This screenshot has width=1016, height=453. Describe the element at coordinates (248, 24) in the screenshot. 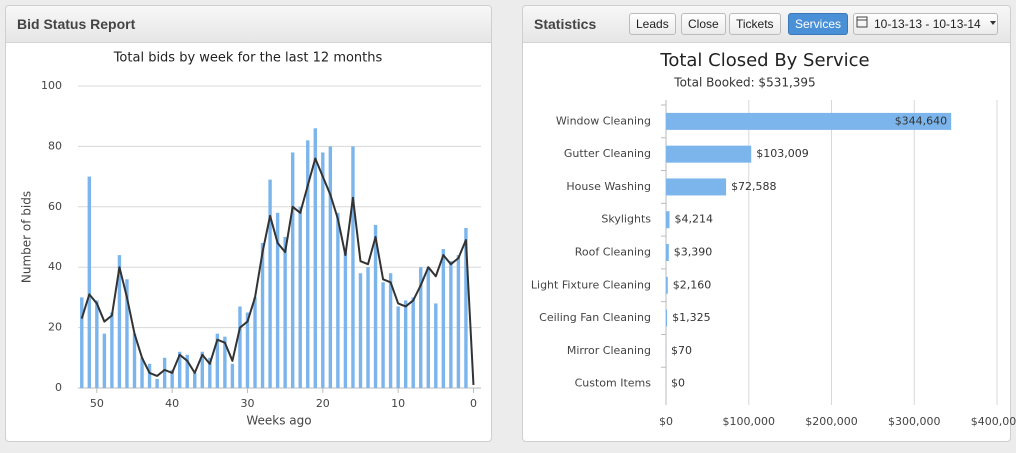

I see `panel-header: Bid Status Report` at that location.